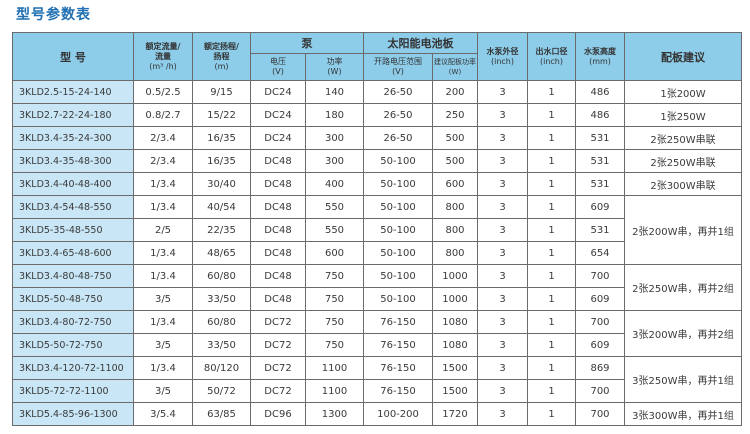 This screenshot has width=750, height=434. I want to click on header-outlet: 出水口径 (inch), so click(551, 56).